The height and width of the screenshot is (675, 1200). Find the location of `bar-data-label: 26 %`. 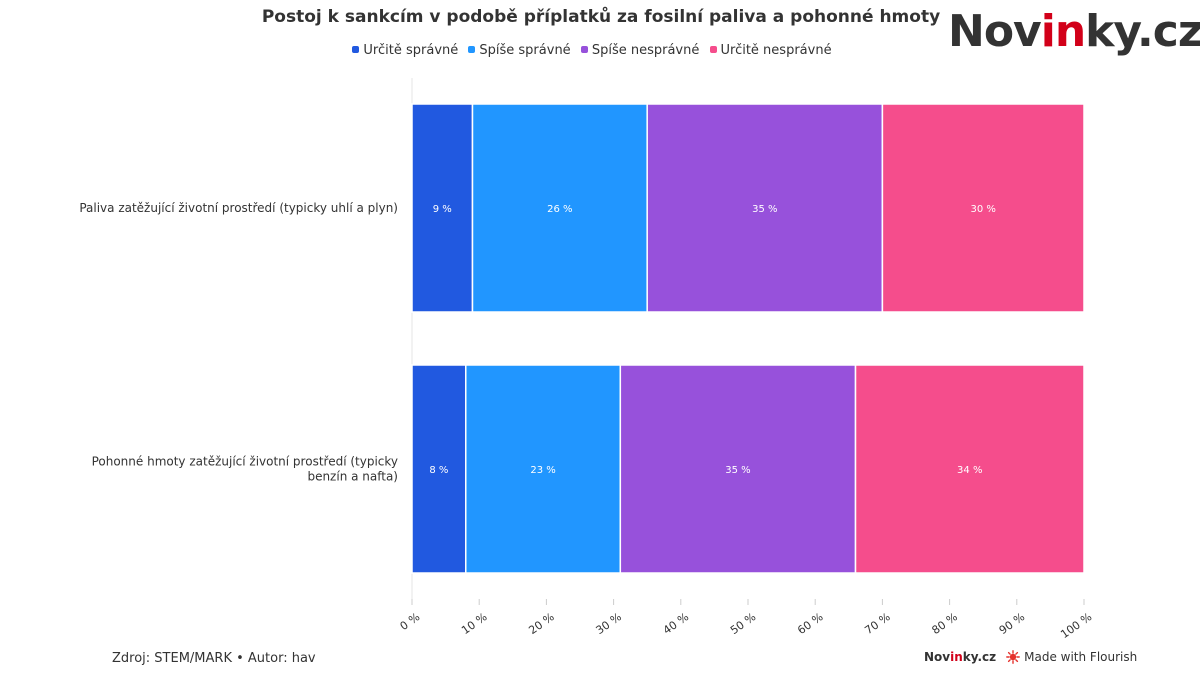

bar-data-label: 26 % is located at coordinates (559, 209).